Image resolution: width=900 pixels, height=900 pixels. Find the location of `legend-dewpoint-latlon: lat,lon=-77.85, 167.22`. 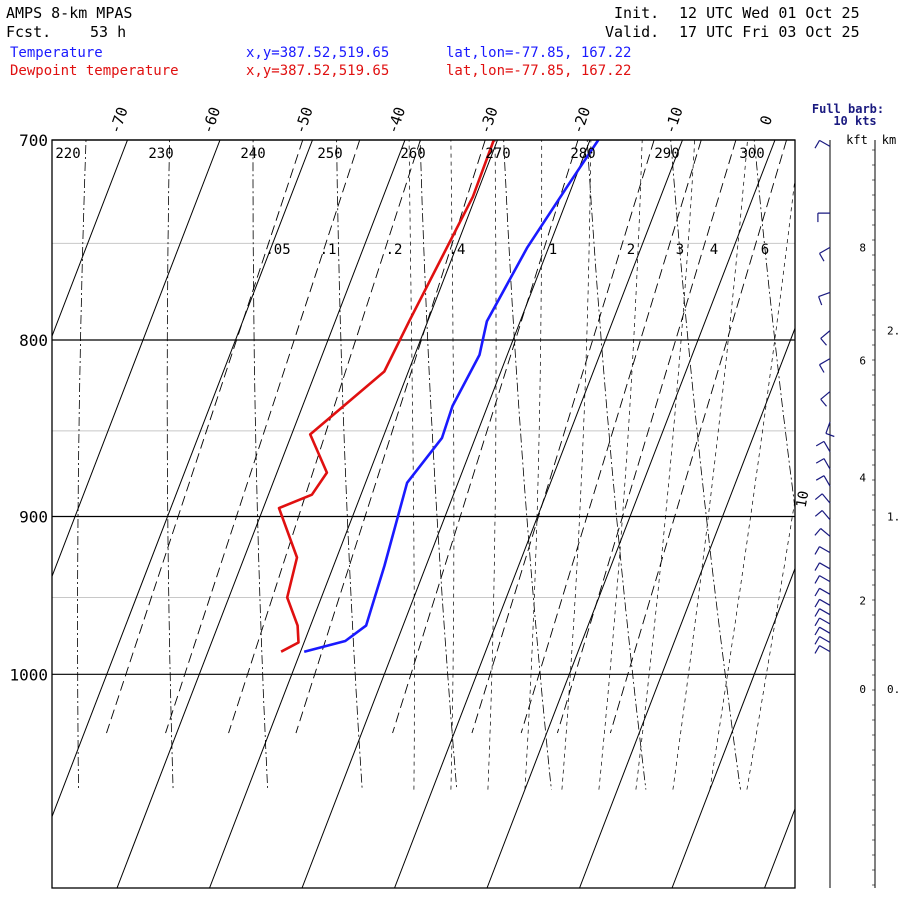

legend-dewpoint-latlon: lat,lon=-77.85, 167.22 is located at coordinates (539, 71).